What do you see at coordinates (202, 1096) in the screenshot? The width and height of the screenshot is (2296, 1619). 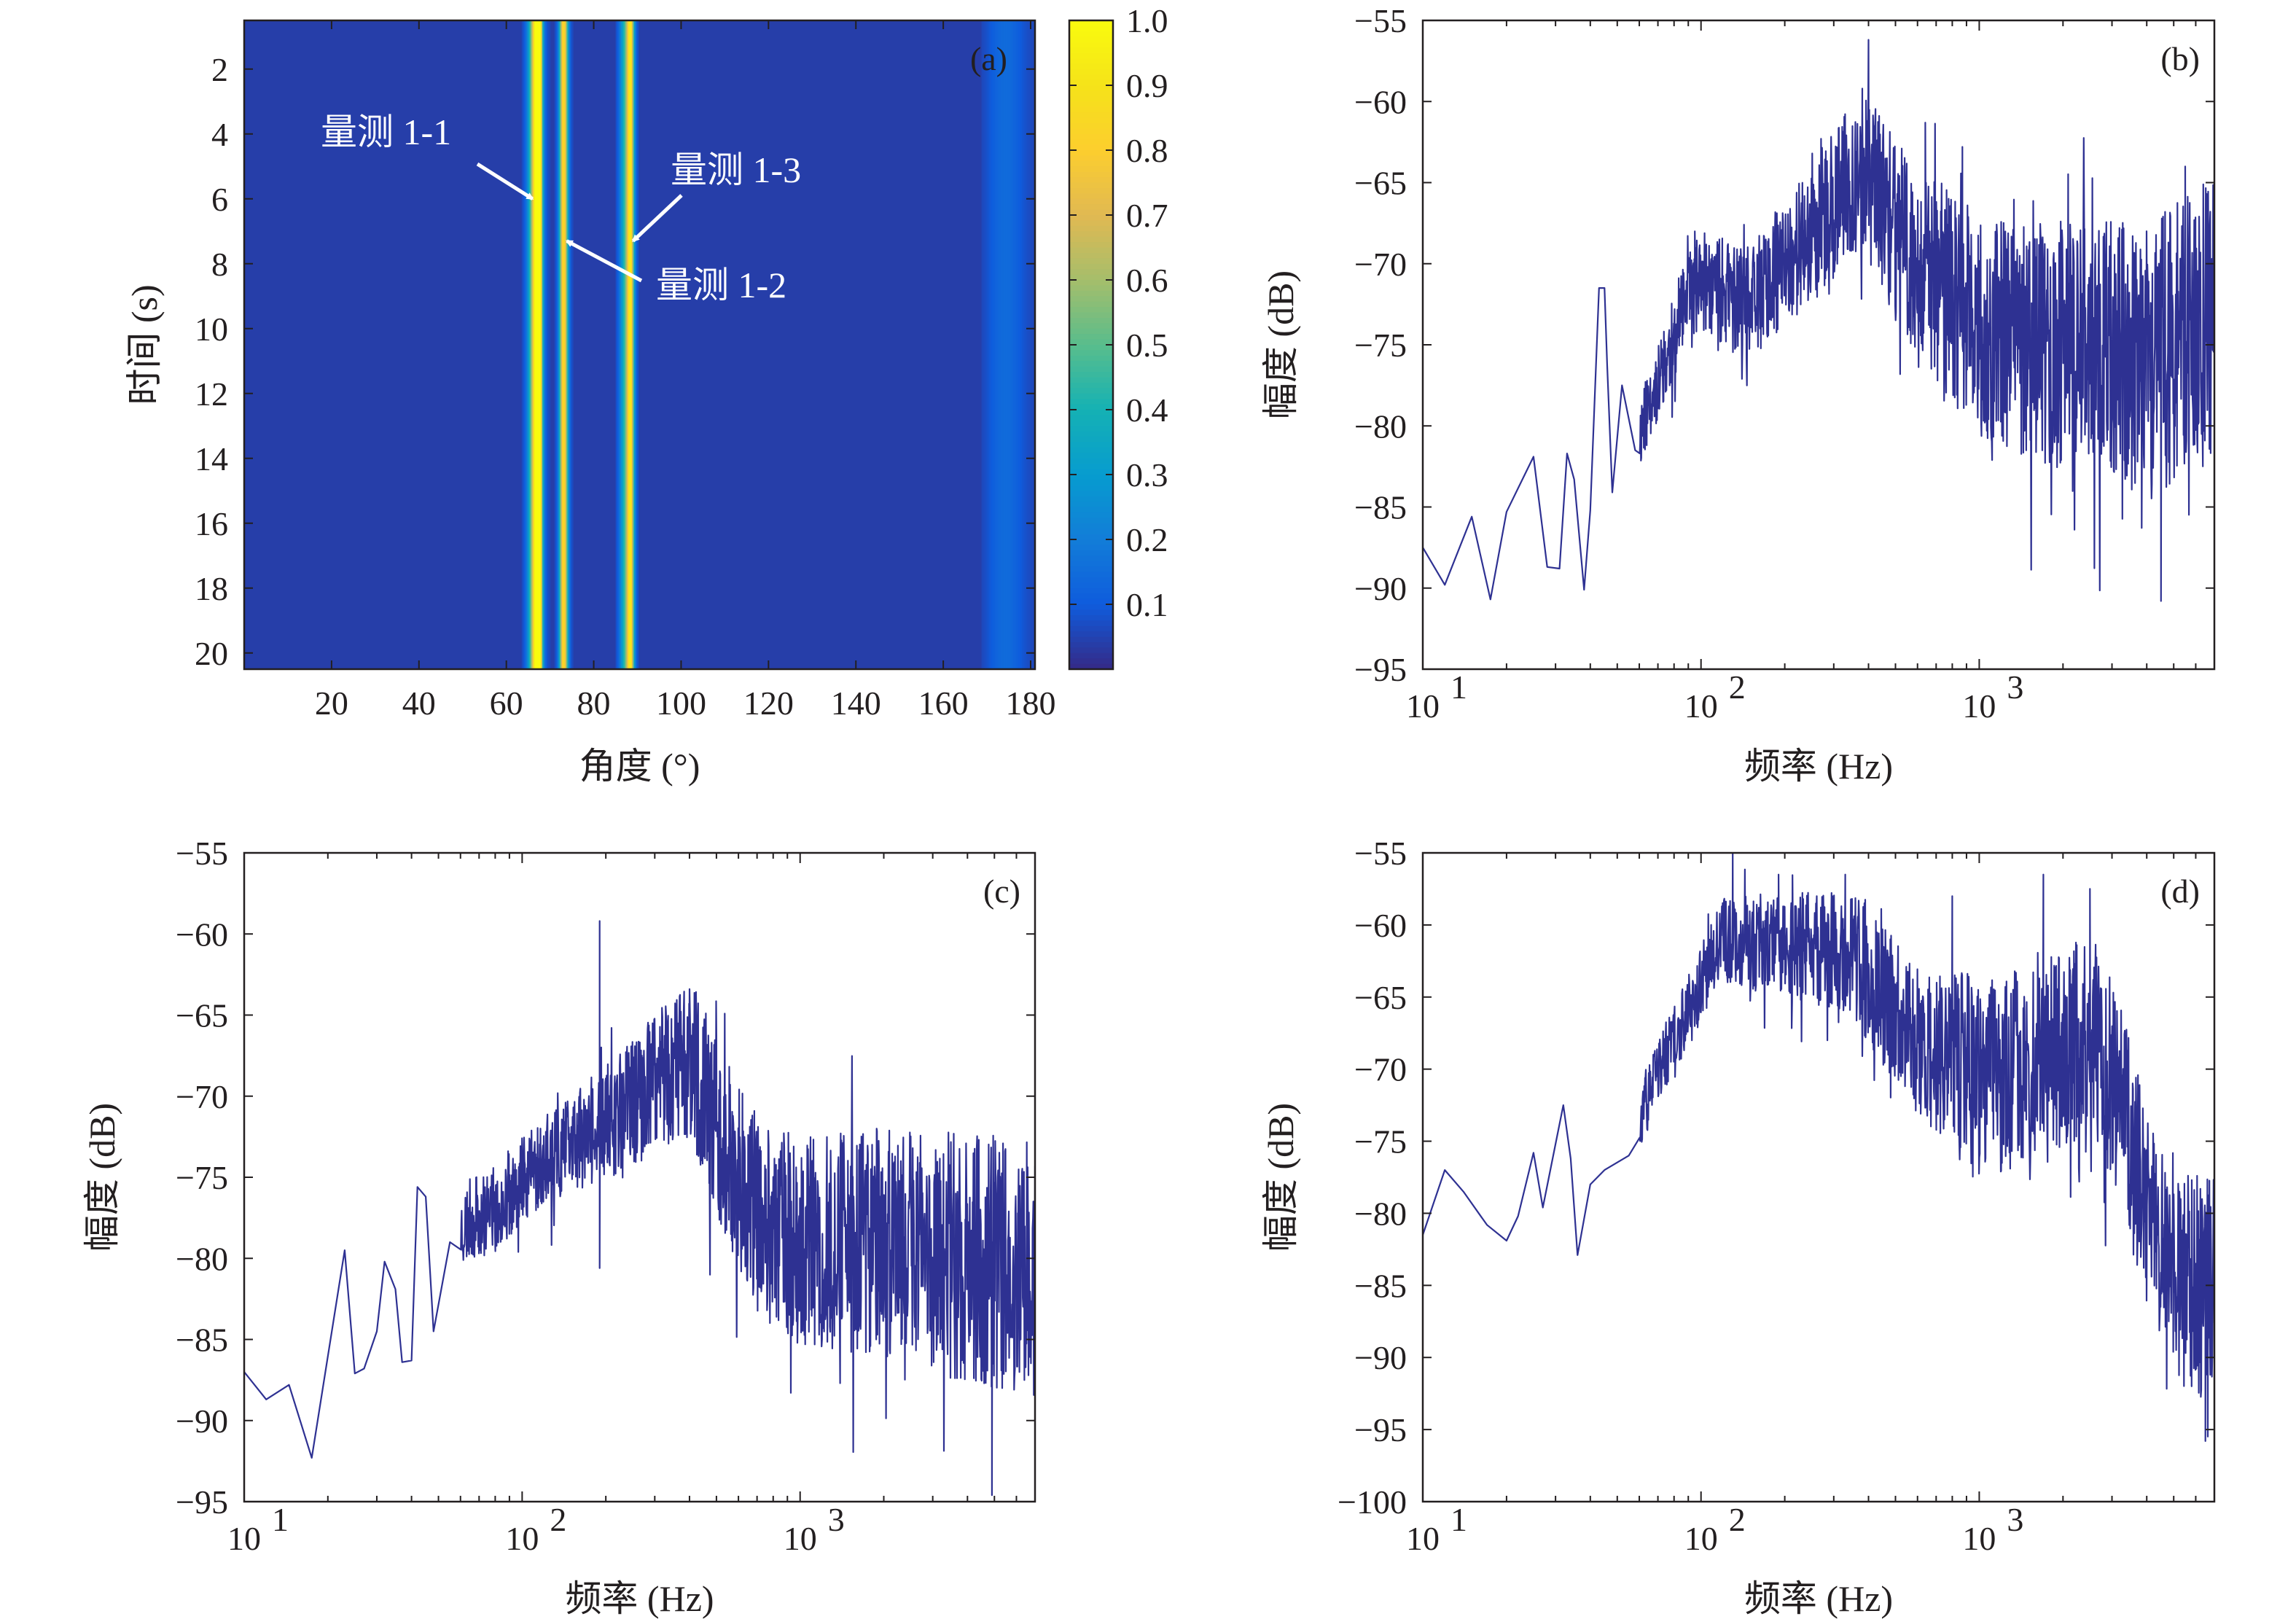 I see `y-tick-label: −70` at bounding box center [202, 1096].